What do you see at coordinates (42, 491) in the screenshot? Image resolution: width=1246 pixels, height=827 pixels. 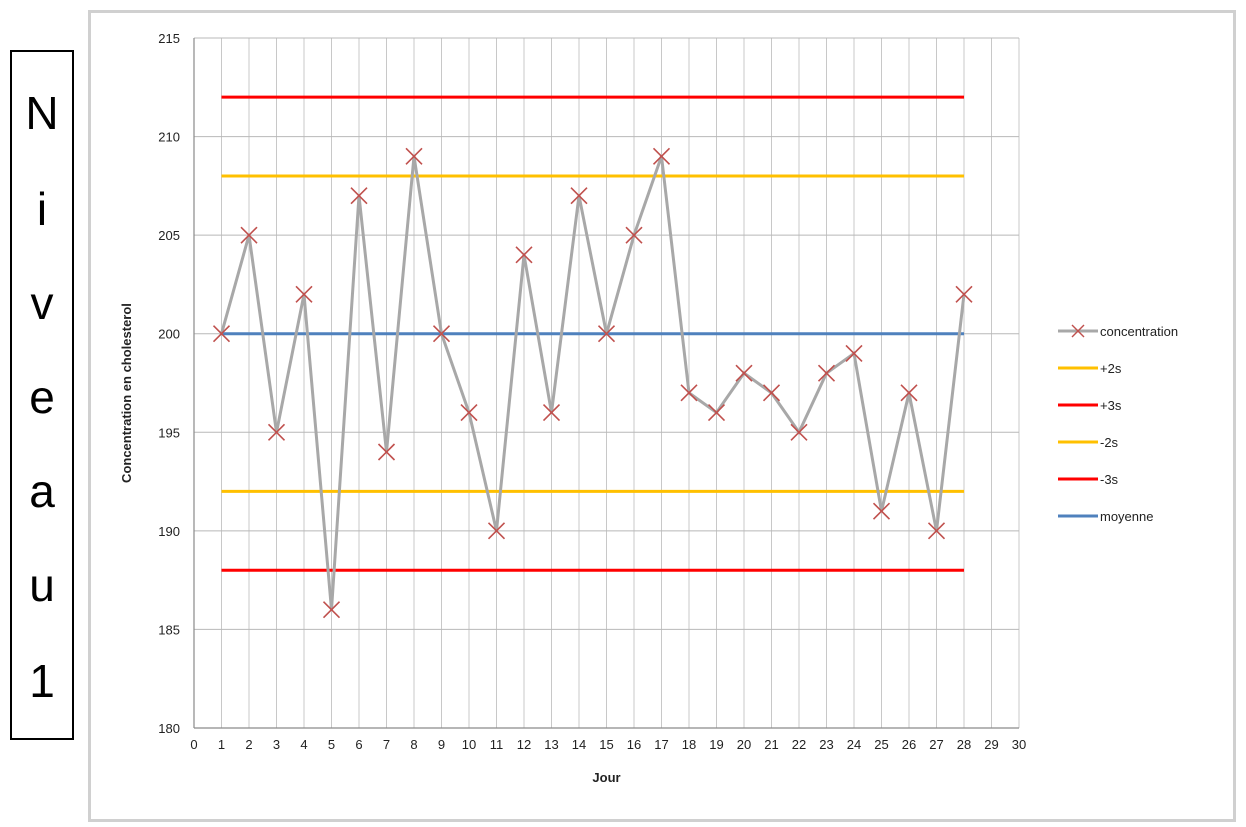 I see `side-label-letter: a` at bounding box center [42, 491].